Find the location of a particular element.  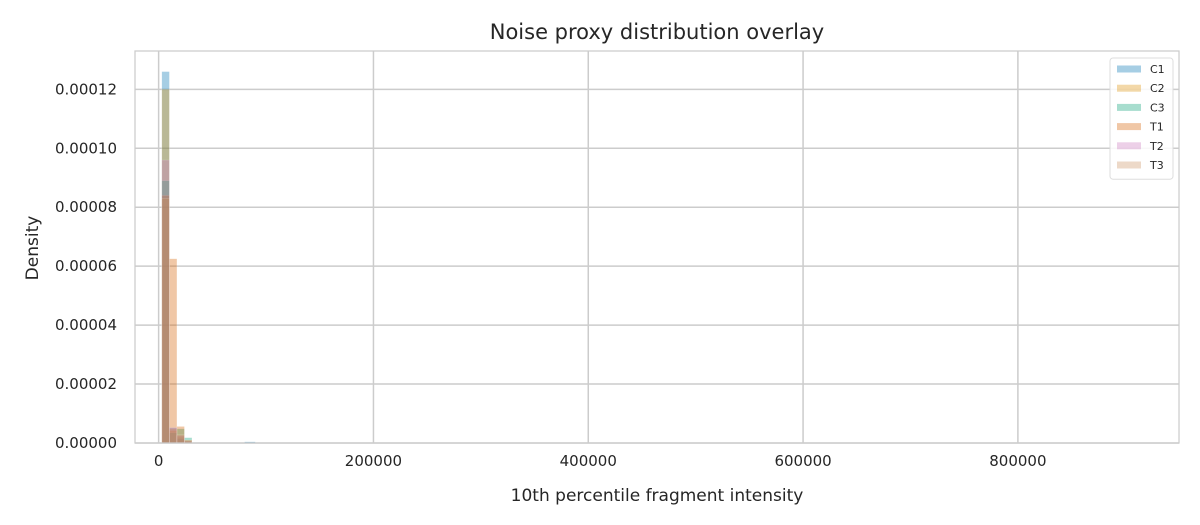

legend-label: T3 is located at coordinates (1156, 165).